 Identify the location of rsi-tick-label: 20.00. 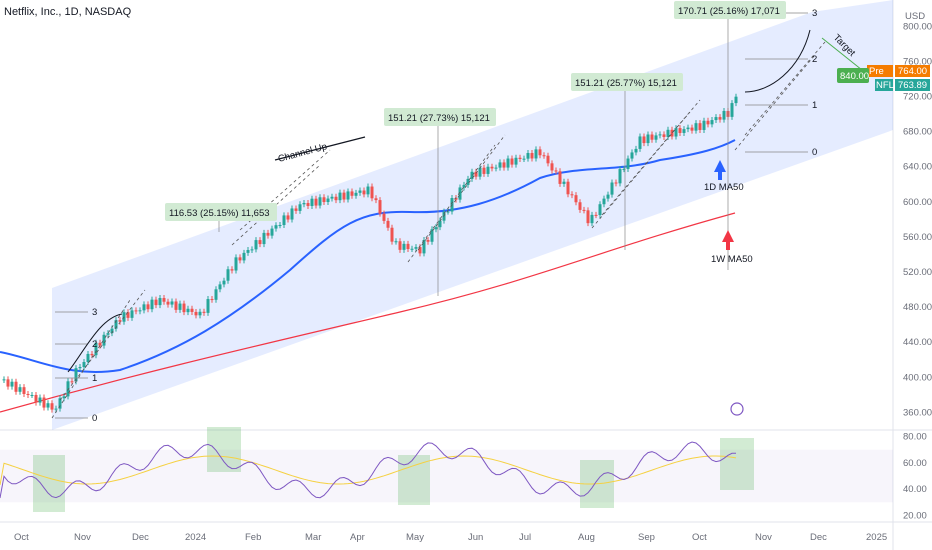
(915, 515).